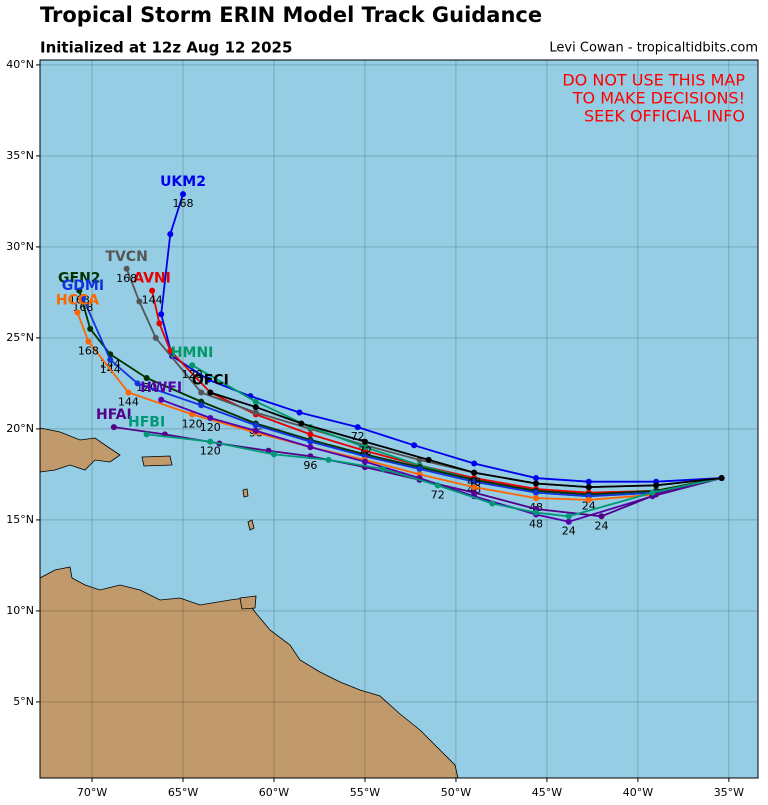 The image size is (768, 805). I want to click on warning-line: SEEK OFFICIAL INFO, so click(664, 116).